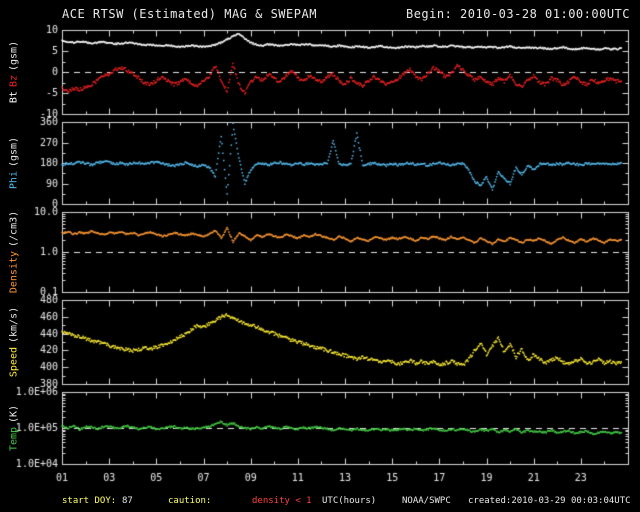  What do you see at coordinates (189, 14) in the screenshot?
I see `page-title: ACE RTSW (Estimated) MAG & SWEPAM` at bounding box center [189, 14].